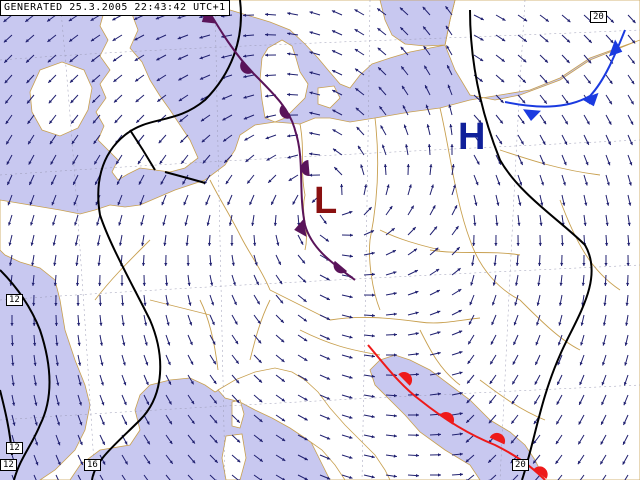  Describe the element at coordinates (512, 240) in the screenshot. I see `graticule-line` at that location.